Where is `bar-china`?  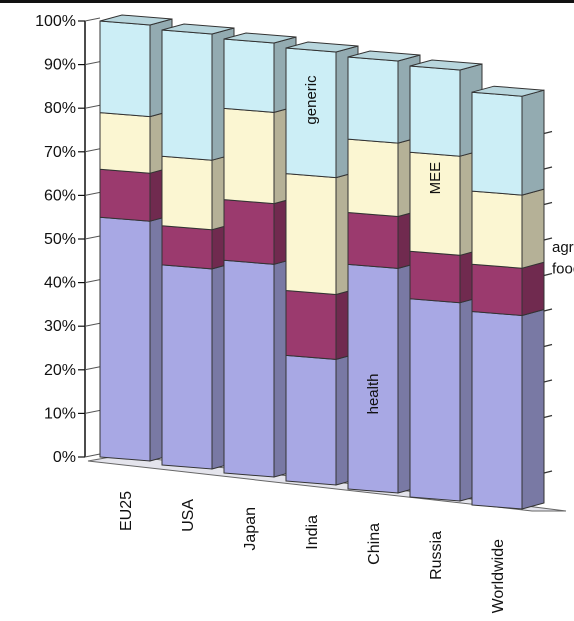 bar-china is located at coordinates (384, 272).